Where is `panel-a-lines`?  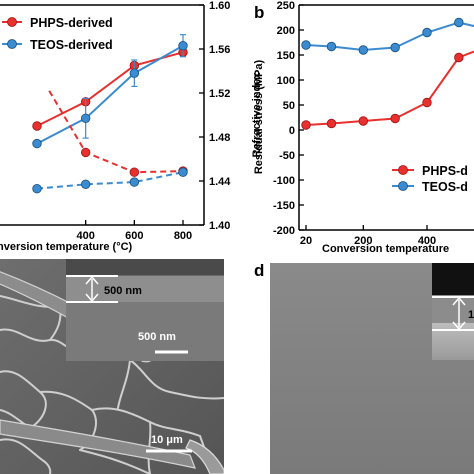 panel-a-lines is located at coordinates (110, 117).